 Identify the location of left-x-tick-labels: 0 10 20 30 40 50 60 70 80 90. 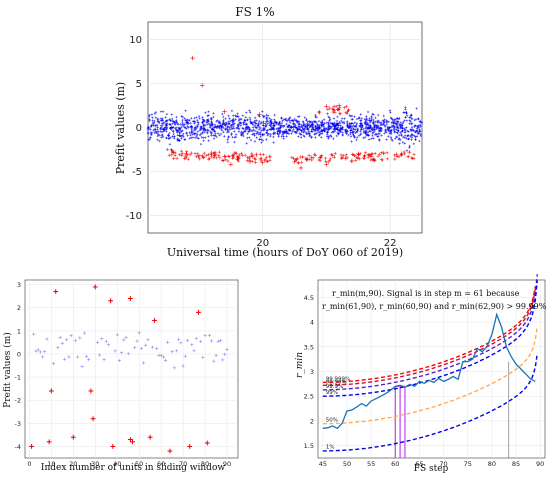
(129, 464).